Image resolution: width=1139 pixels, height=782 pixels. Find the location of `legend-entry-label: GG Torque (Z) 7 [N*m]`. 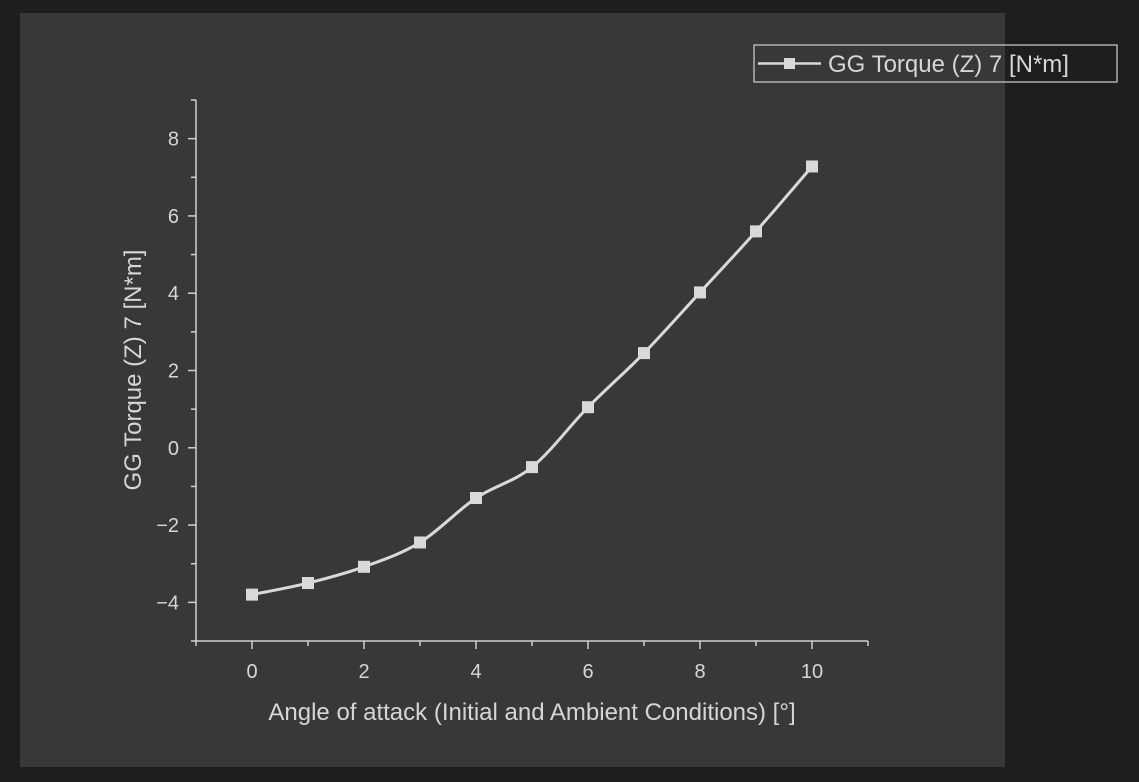

legend-entry-label: GG Torque (Z) 7 [N*m] is located at coordinates (948, 64).